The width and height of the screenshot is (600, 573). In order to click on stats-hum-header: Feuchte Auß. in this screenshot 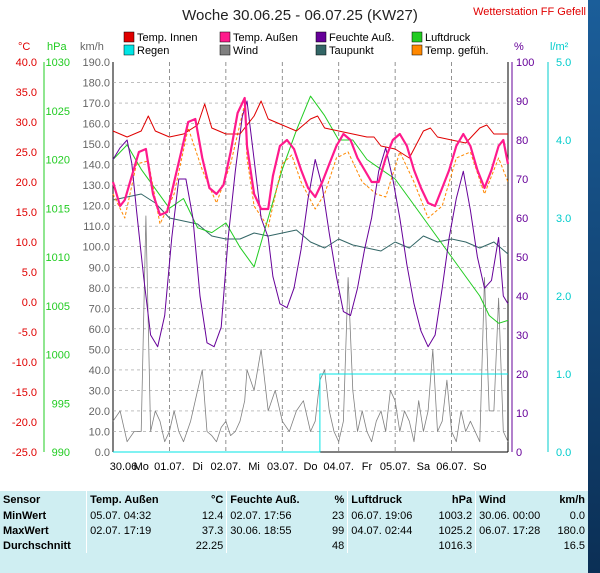, I will do `click(272, 499)`.